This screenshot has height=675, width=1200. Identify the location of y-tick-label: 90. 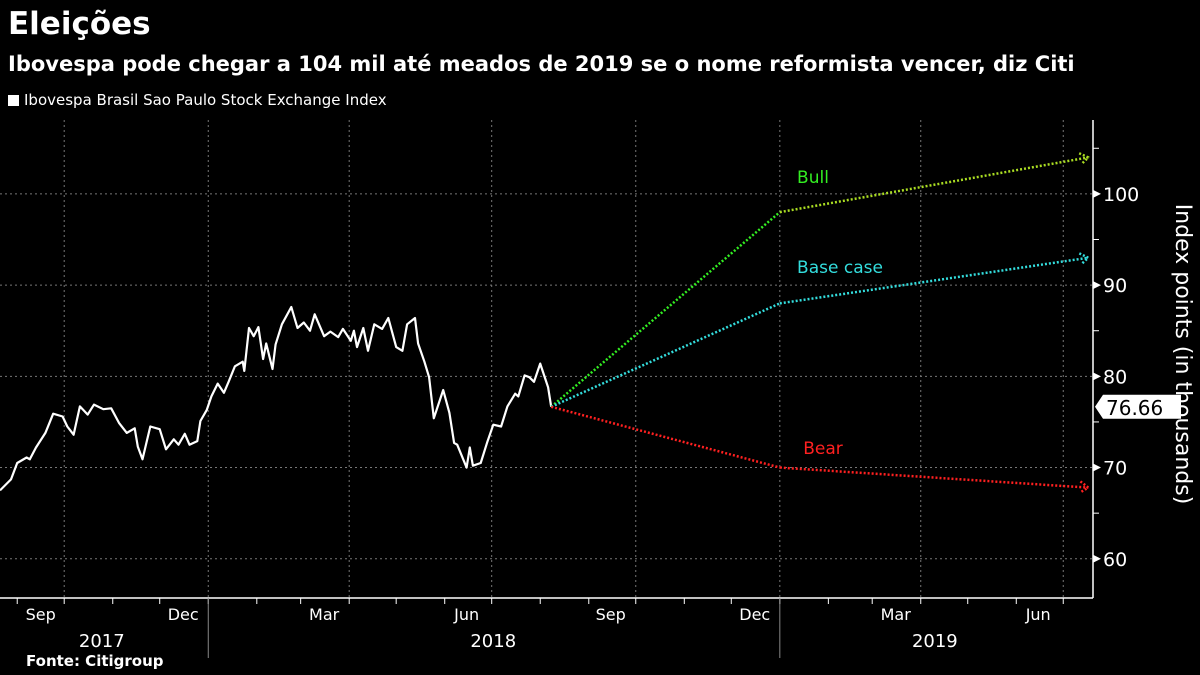
(1115, 286).